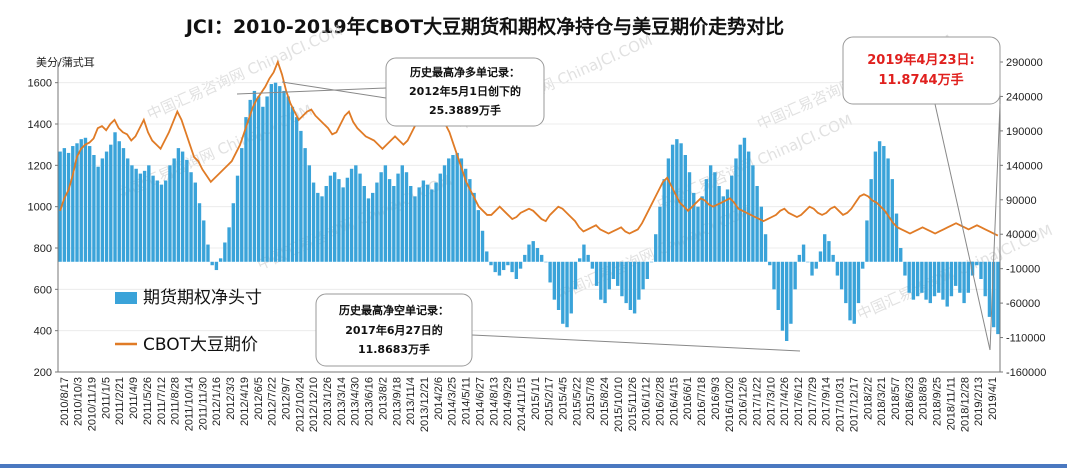  Describe the element at coordinates (1021, 235) in the screenshot. I see `y-right-tick-label: 40000` at that location.